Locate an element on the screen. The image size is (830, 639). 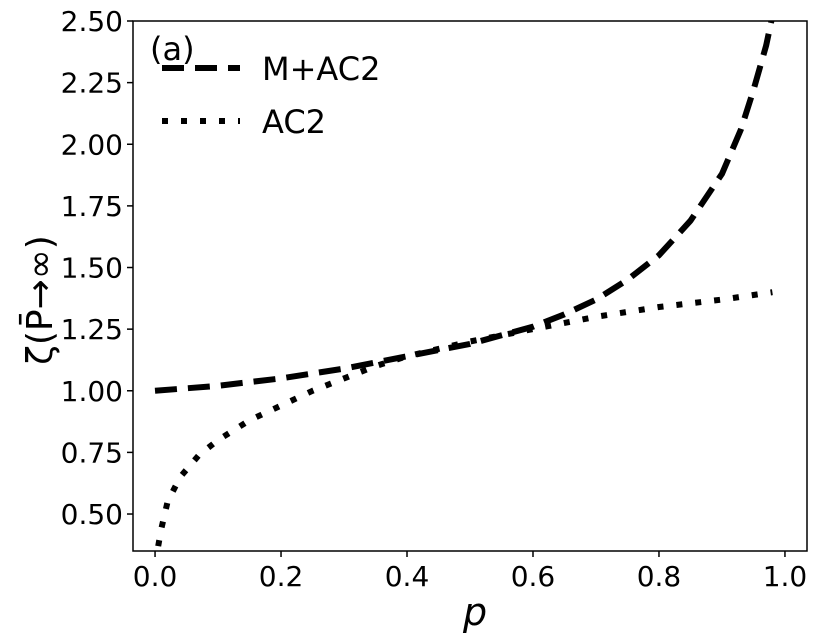
legend-entry-ac2: AC2 is located at coordinates (294, 122).